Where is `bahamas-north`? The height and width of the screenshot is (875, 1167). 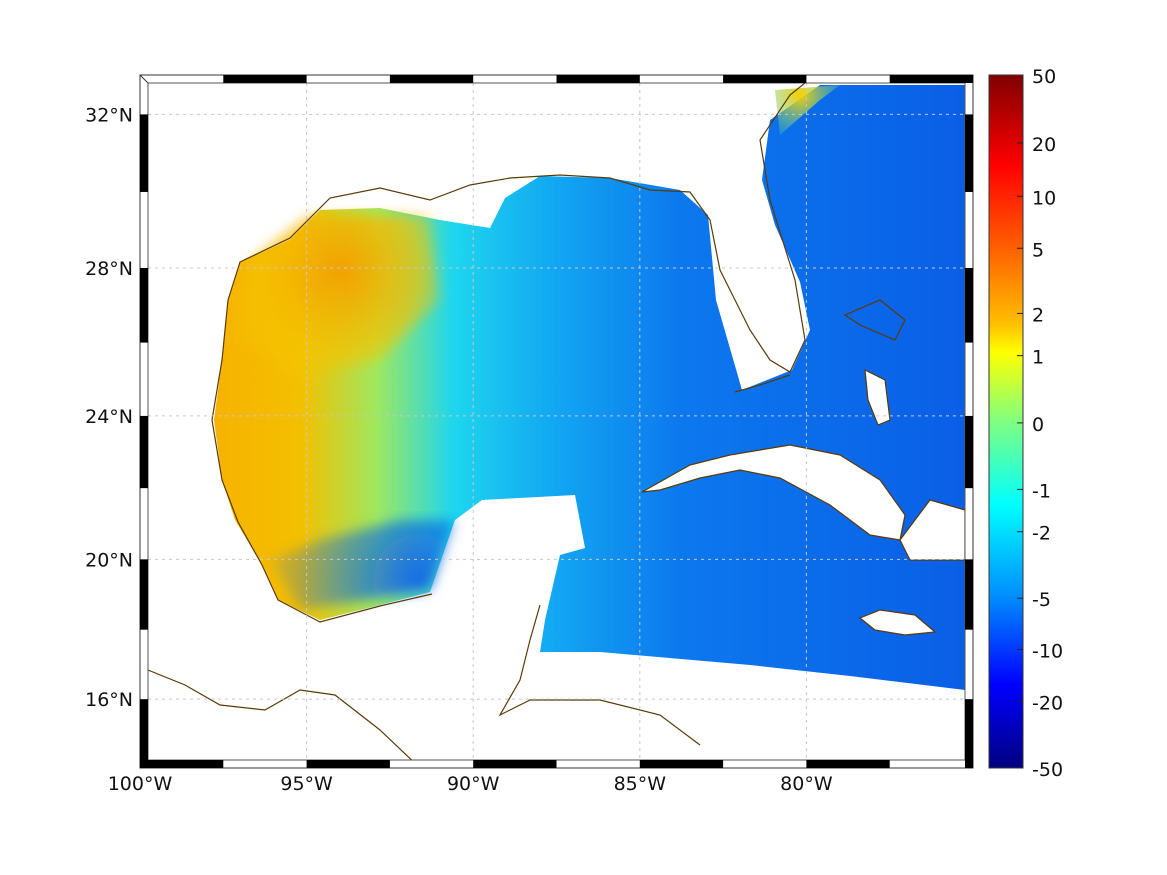
bahamas-north is located at coordinates (874, 320).